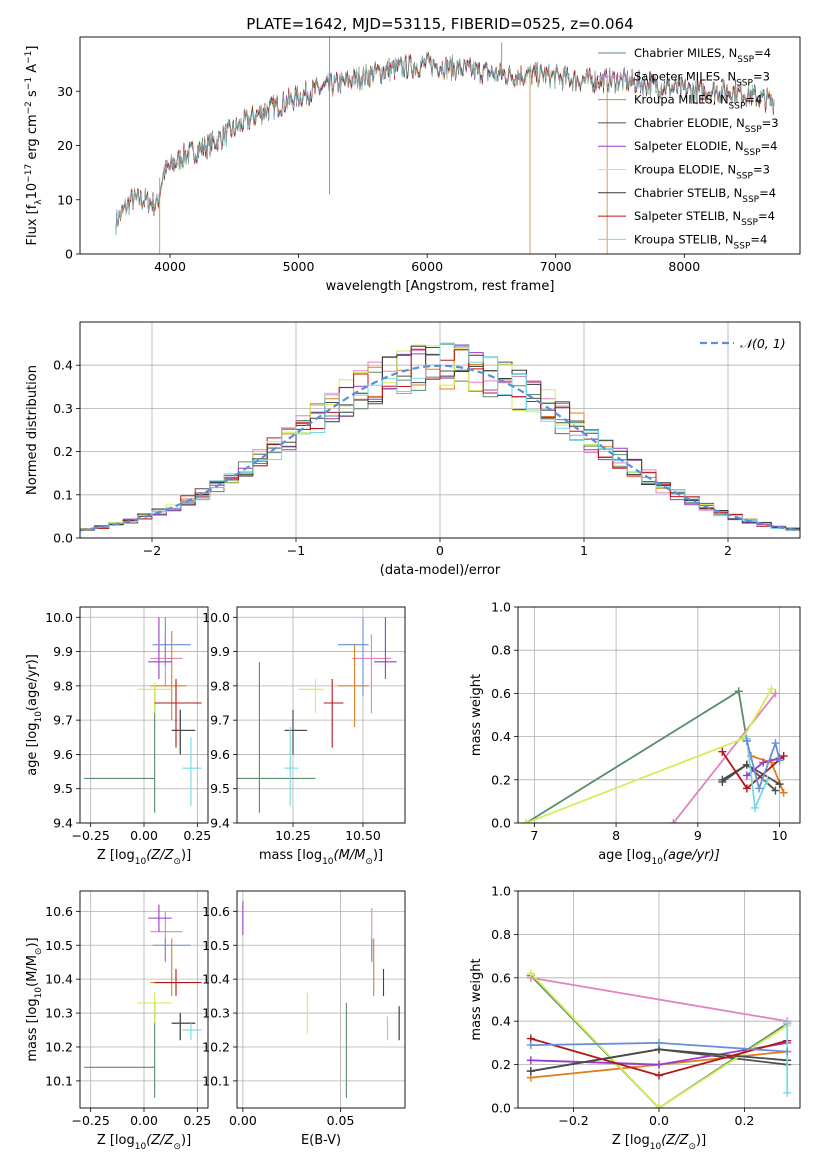  I want to click on x-tick-label: 7000, so click(556, 266).